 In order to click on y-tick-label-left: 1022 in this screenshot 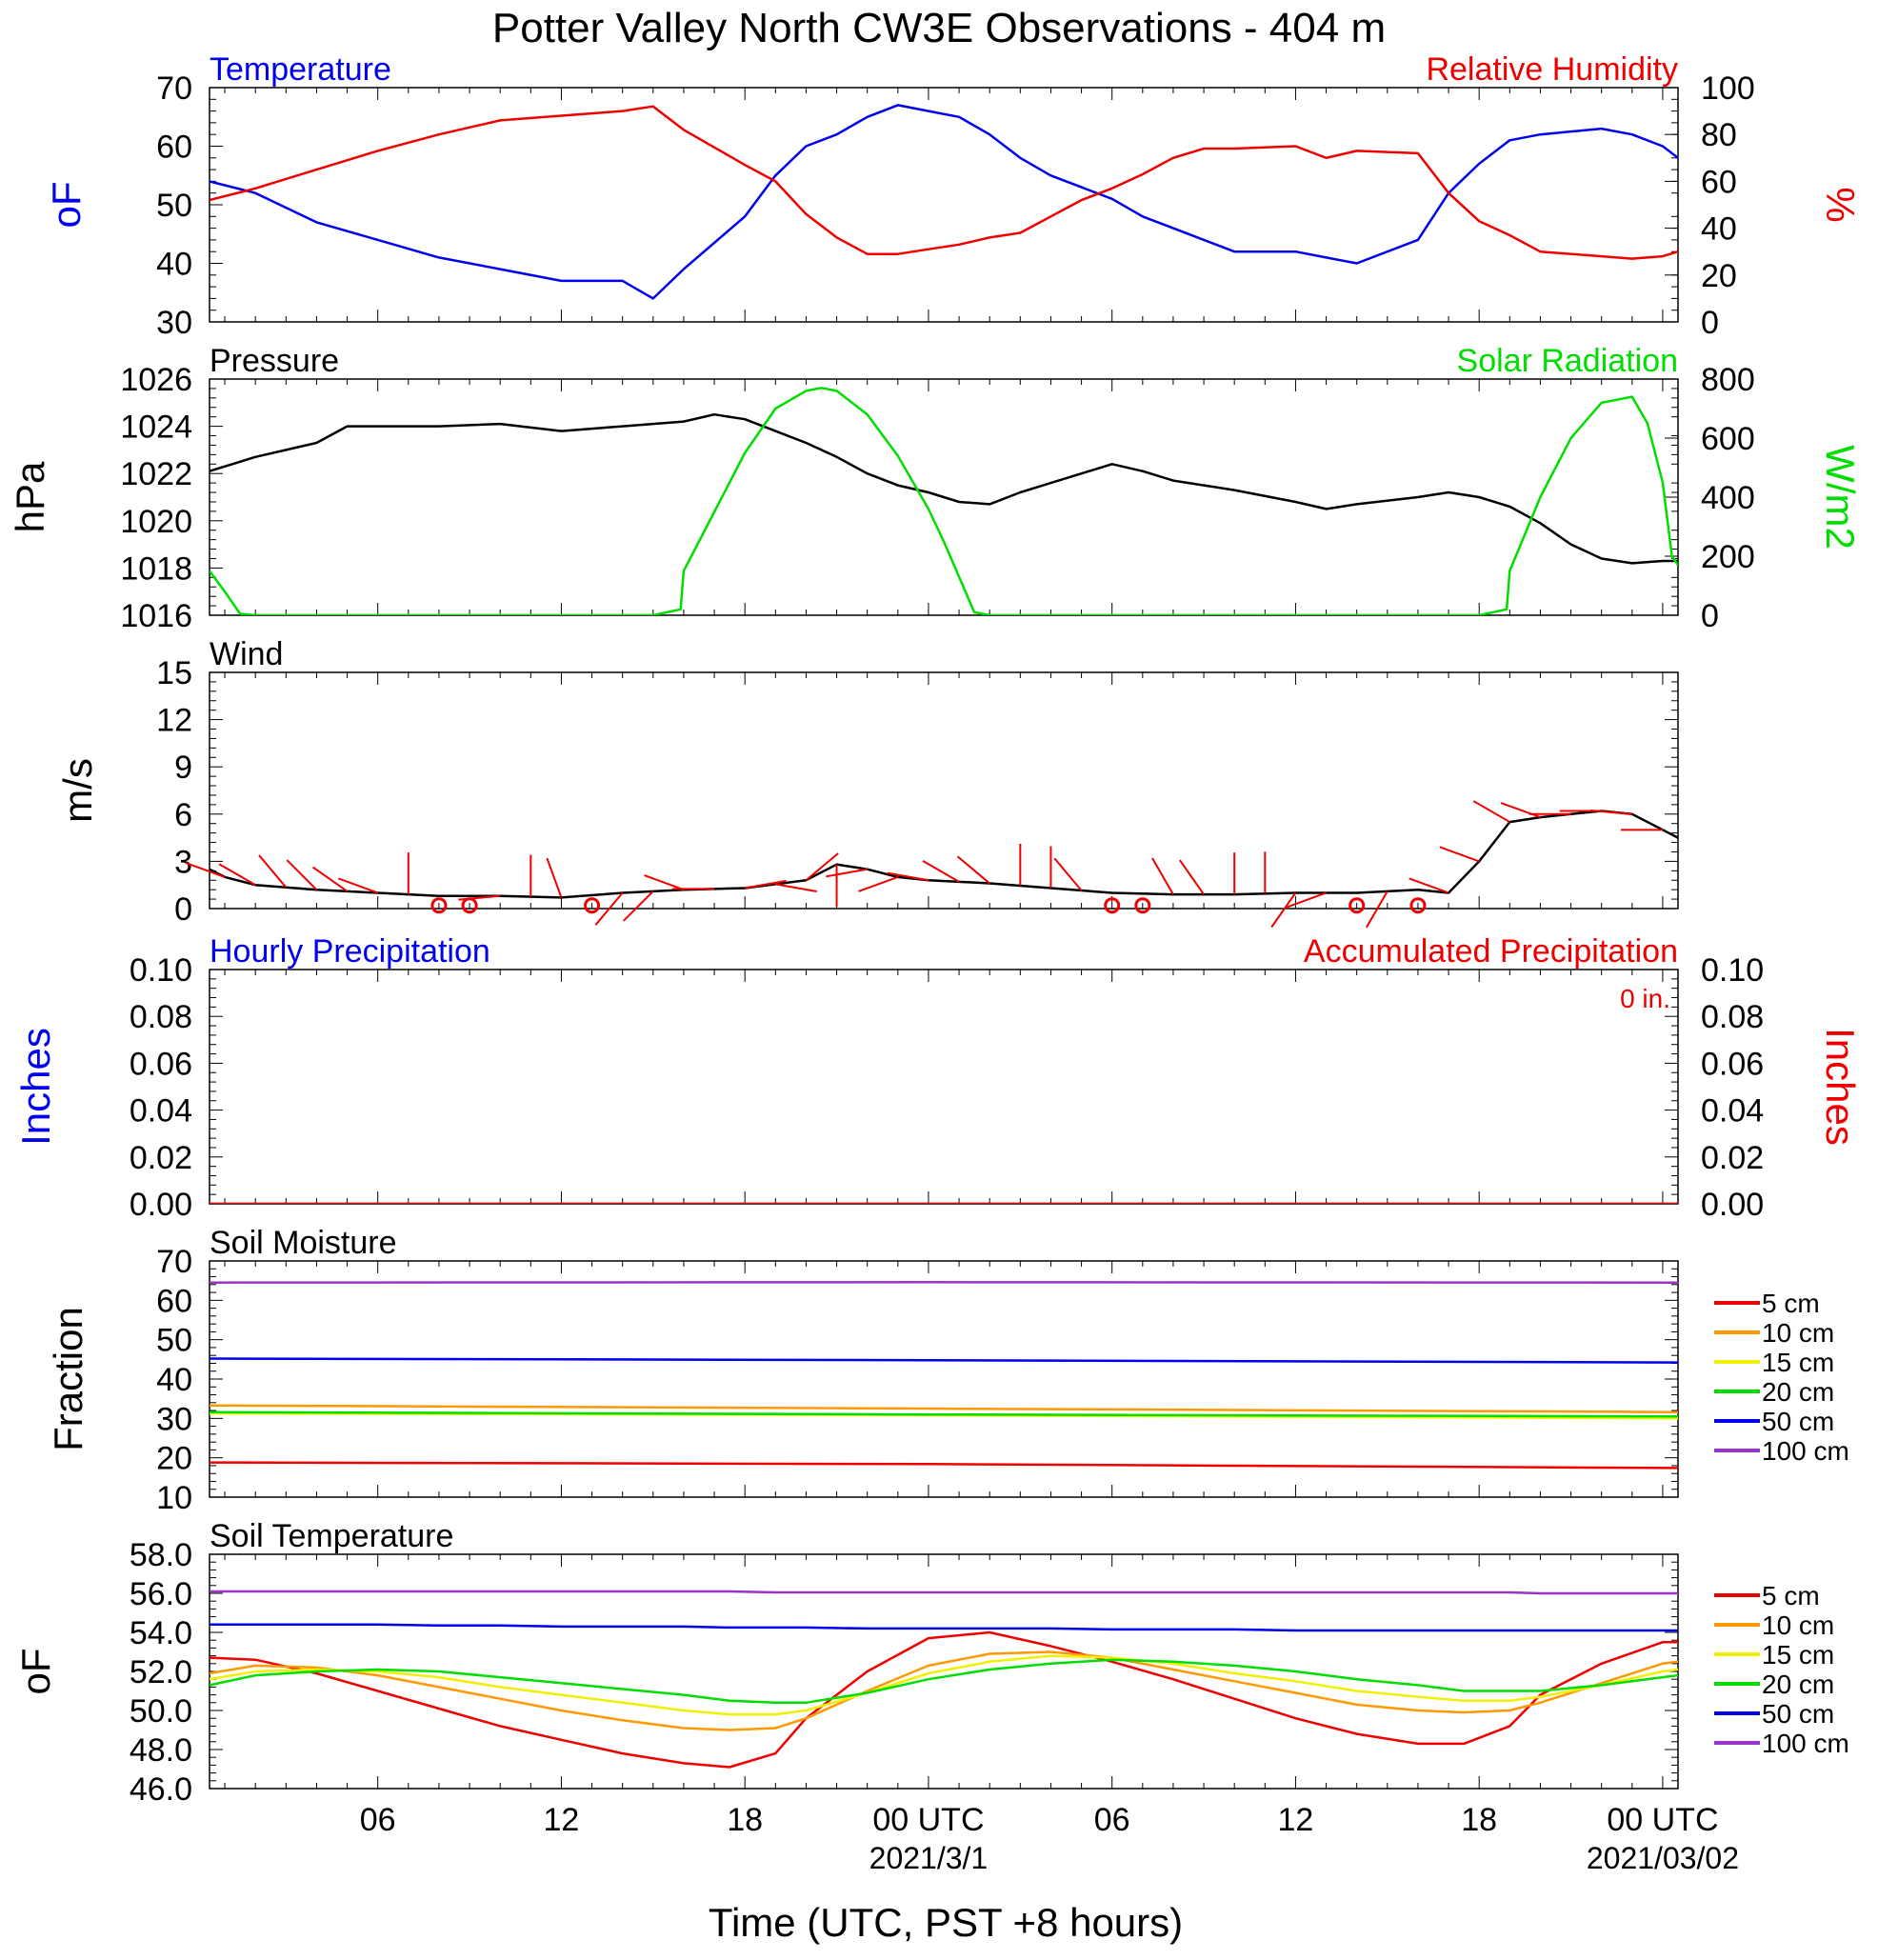, I will do `click(156, 474)`.